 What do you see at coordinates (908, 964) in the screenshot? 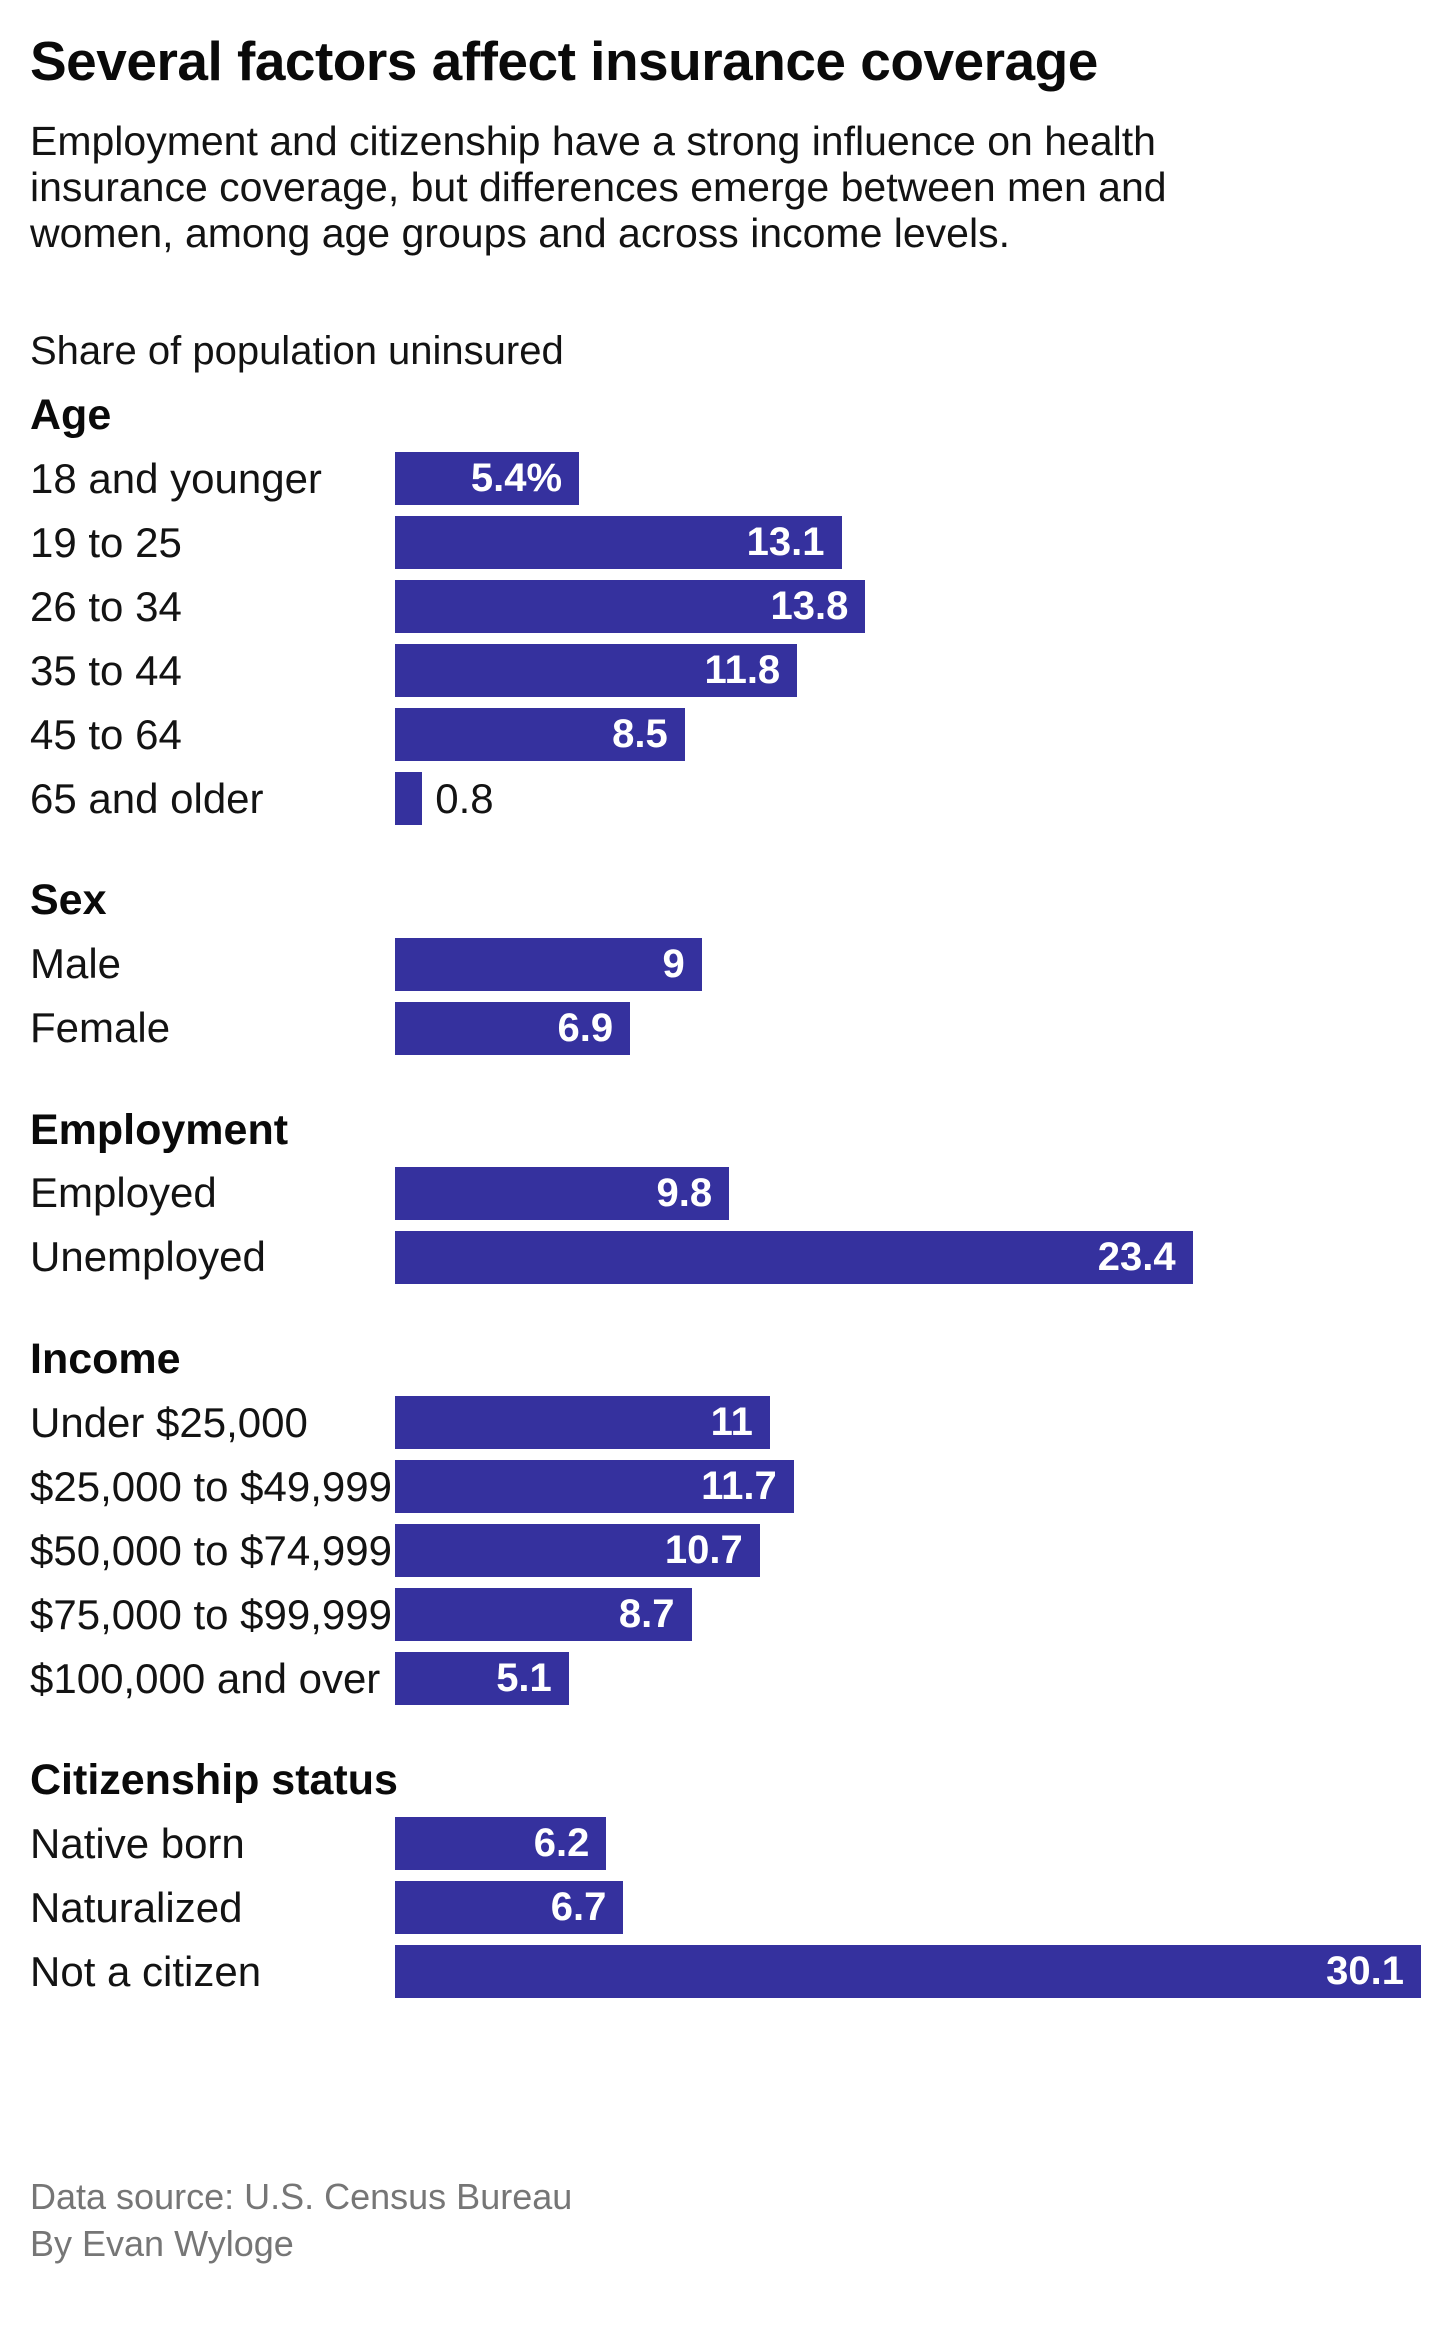
I see `bar-track: 9` at bounding box center [908, 964].